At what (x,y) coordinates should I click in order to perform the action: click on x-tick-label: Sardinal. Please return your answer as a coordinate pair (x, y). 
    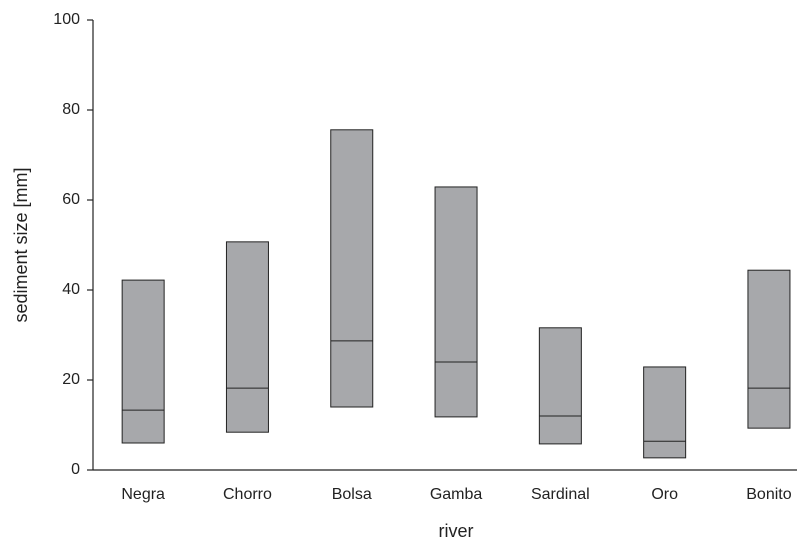
    Looking at the image, I should click on (560, 494).